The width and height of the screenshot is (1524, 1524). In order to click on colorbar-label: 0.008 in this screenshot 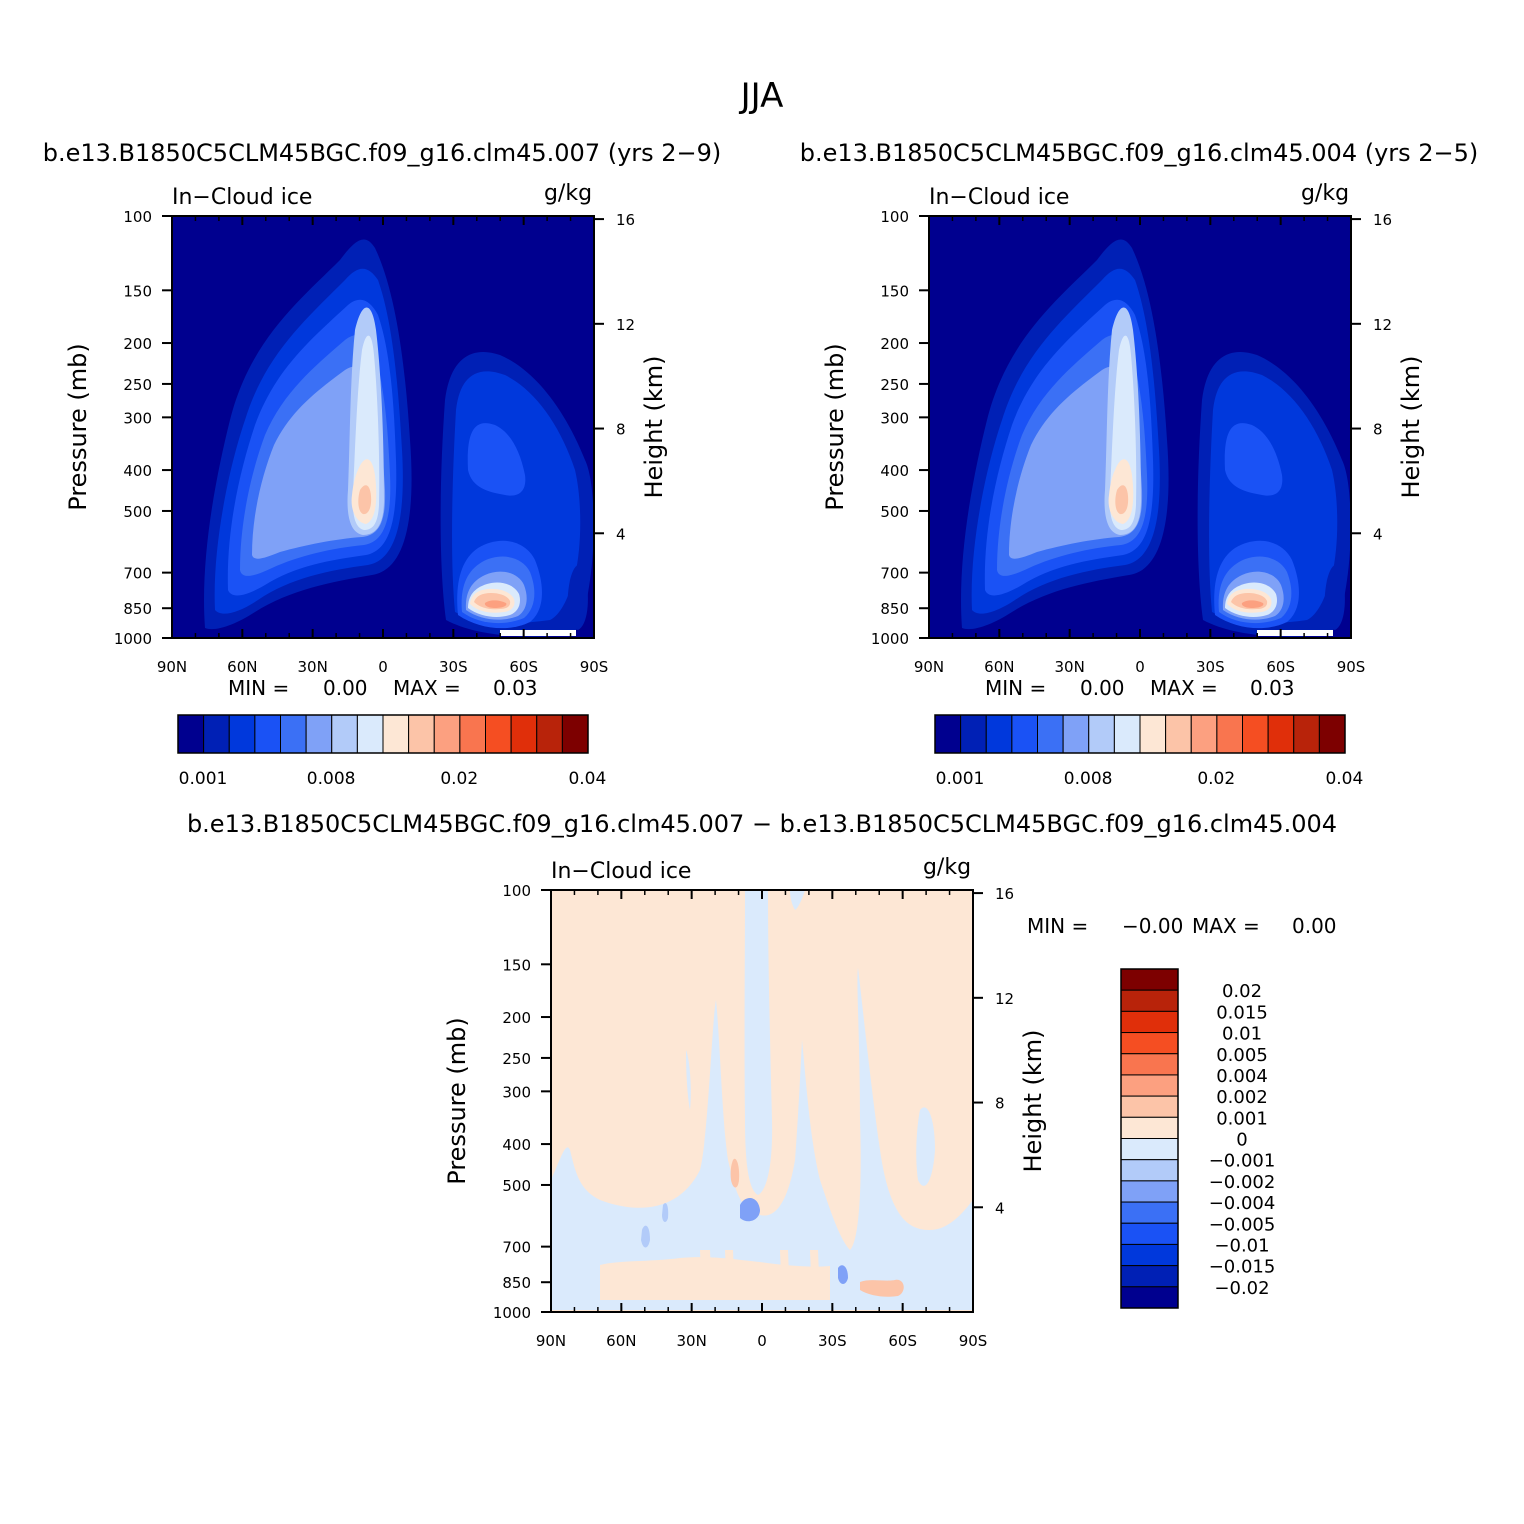, I will do `click(331, 779)`.